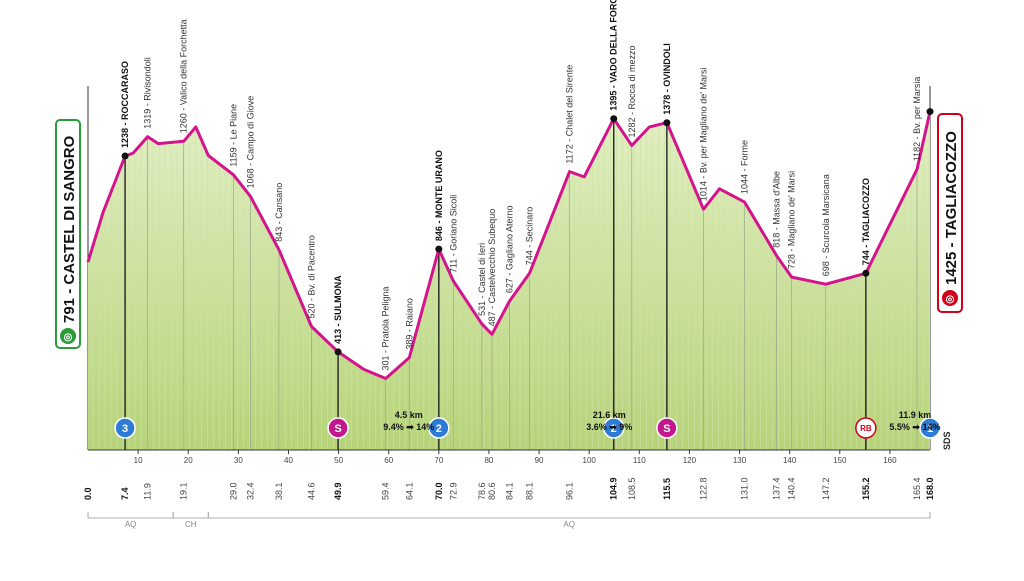 This screenshot has height=581, width=1024. What do you see at coordinates (703, 488) in the screenshot?
I see `km-label: 122.8` at bounding box center [703, 488].